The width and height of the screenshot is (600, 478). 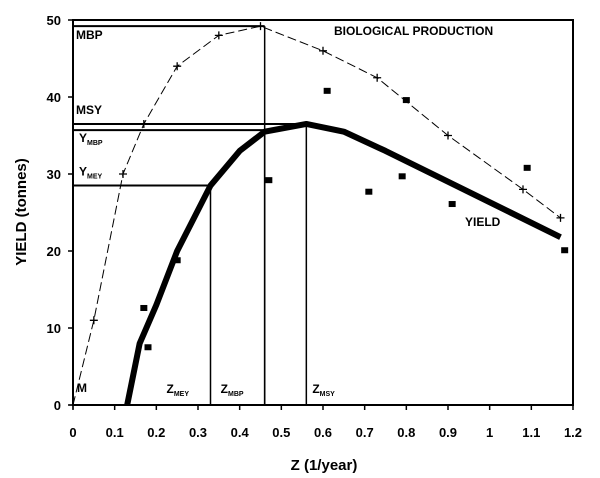 I want to click on x-tick-label: 0.2, so click(x=156, y=432).